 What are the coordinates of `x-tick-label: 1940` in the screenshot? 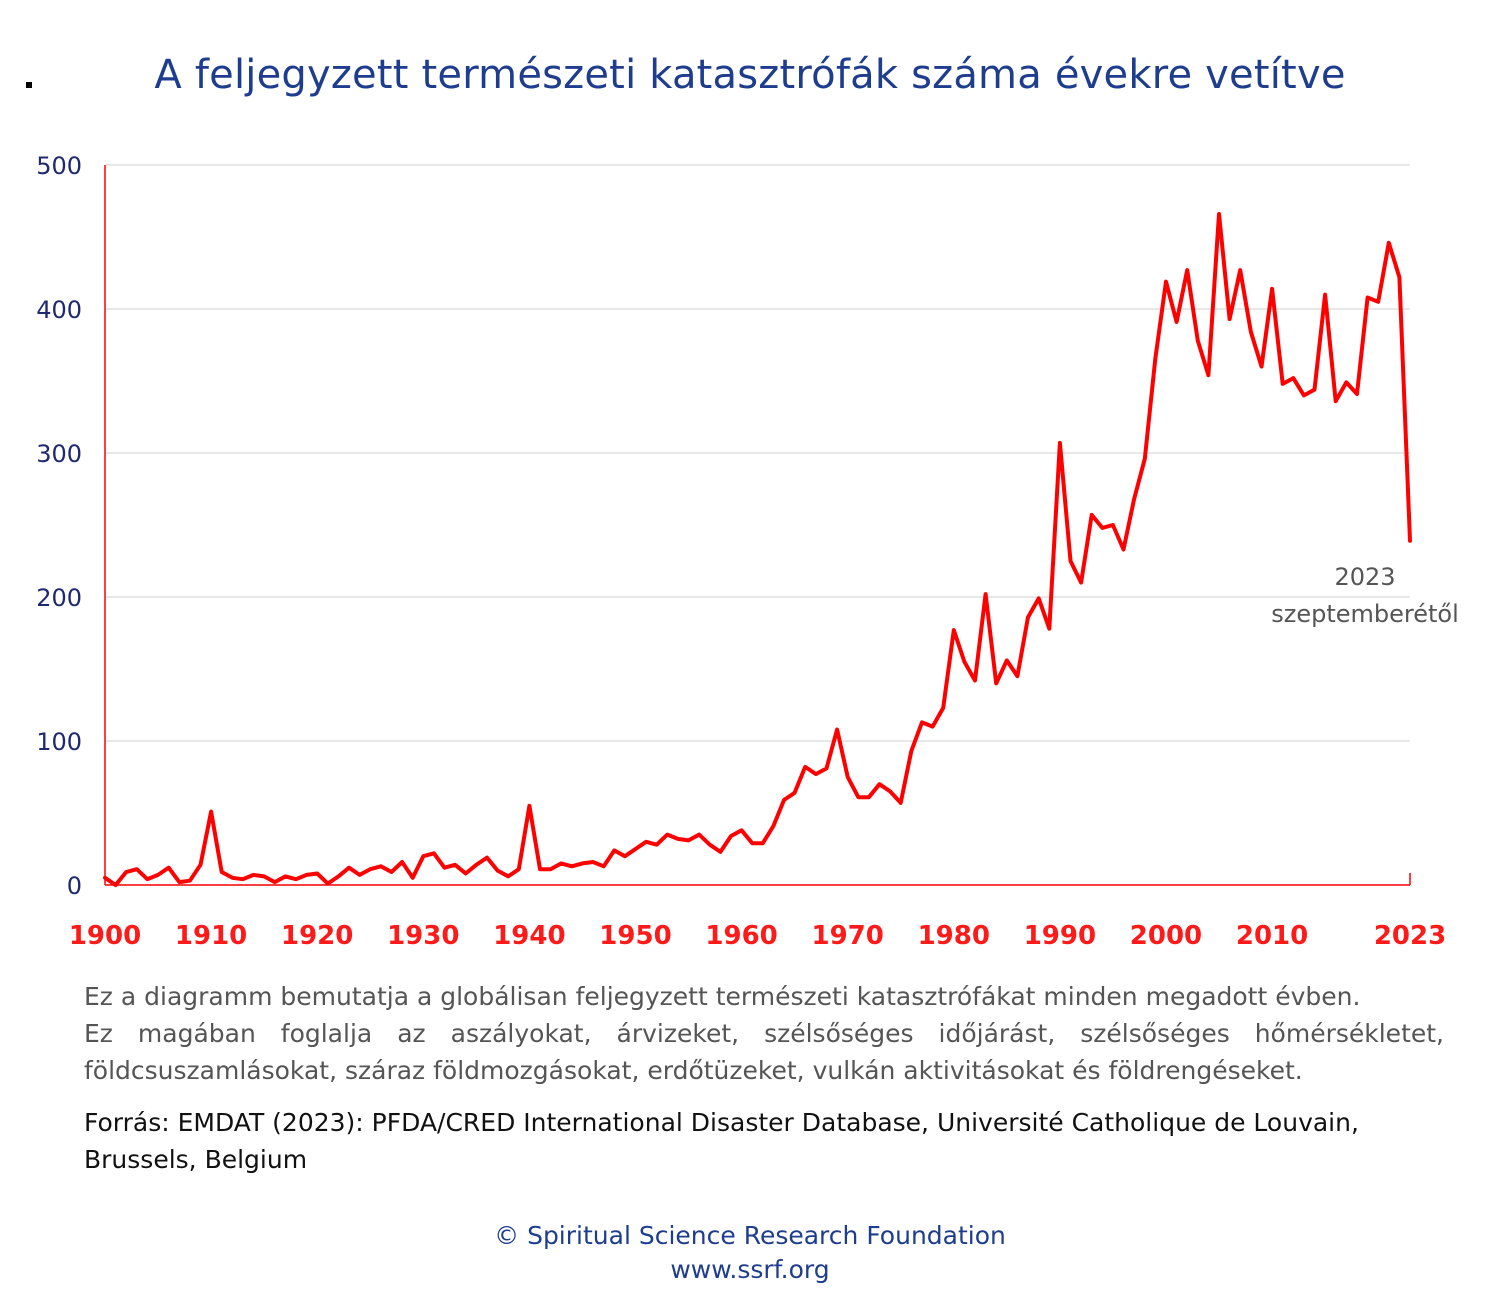 It's located at (529, 936).